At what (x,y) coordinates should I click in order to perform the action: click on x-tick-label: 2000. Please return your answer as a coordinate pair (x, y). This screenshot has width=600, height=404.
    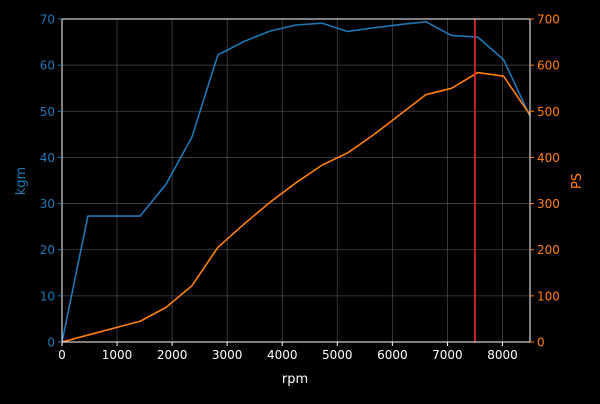
    Looking at the image, I should click on (172, 355).